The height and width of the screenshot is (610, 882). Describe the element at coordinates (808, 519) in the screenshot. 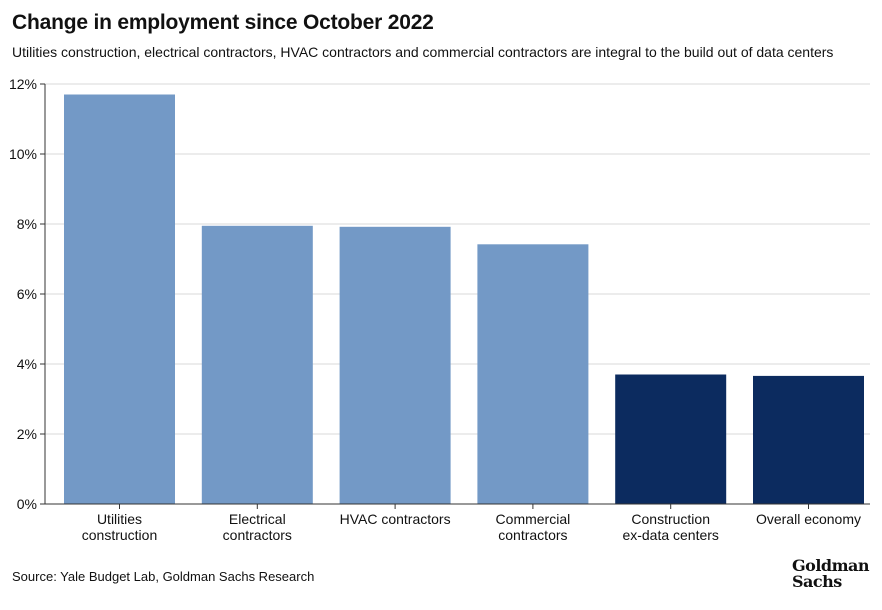

I see `x-tick-label: Overall economy` at that location.